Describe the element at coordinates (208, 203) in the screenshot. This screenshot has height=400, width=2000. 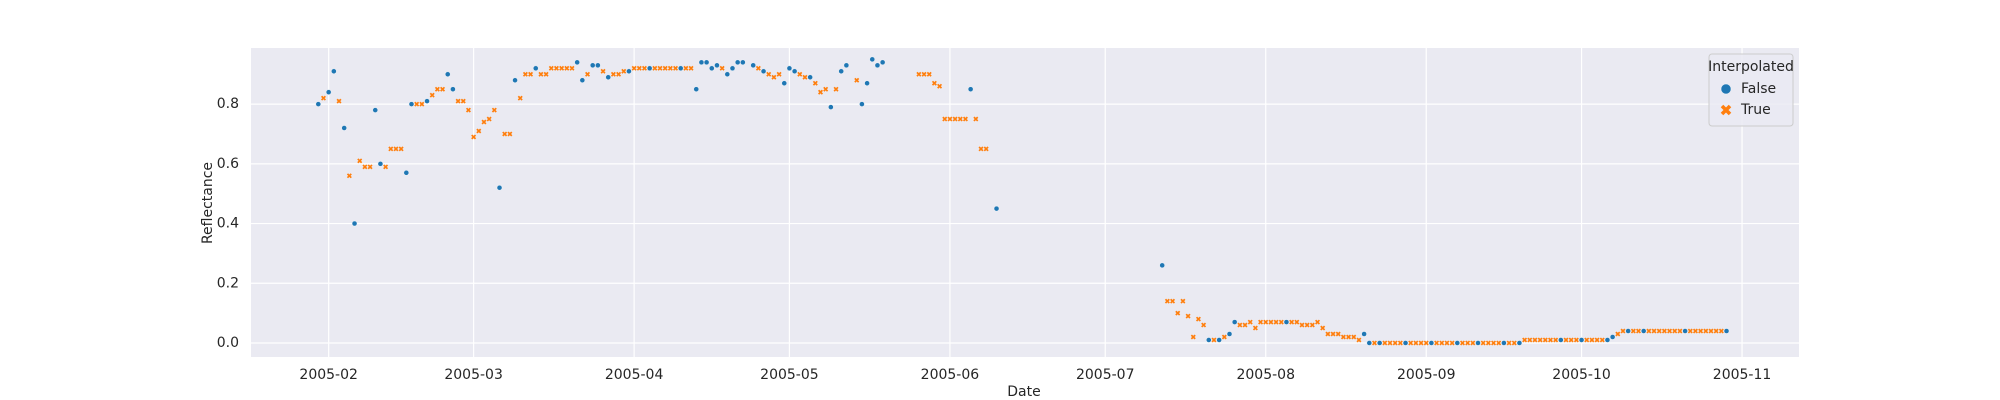
I see `y-axis-label: Reflectance` at that location.